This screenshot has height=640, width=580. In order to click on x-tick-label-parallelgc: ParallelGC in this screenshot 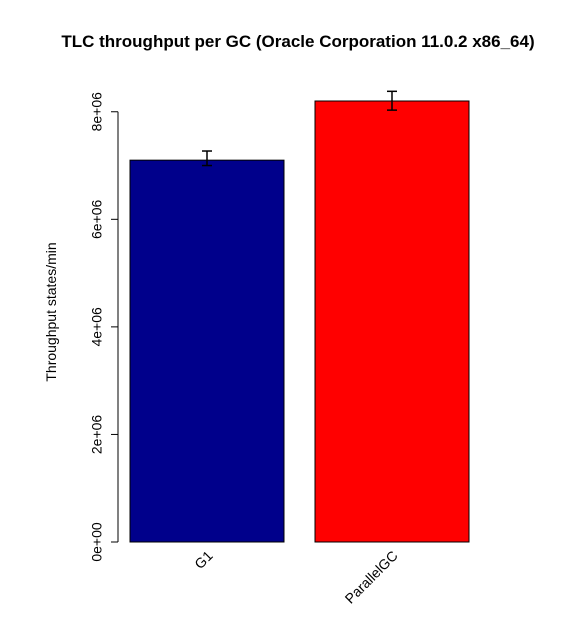, I will do `click(371, 576)`.